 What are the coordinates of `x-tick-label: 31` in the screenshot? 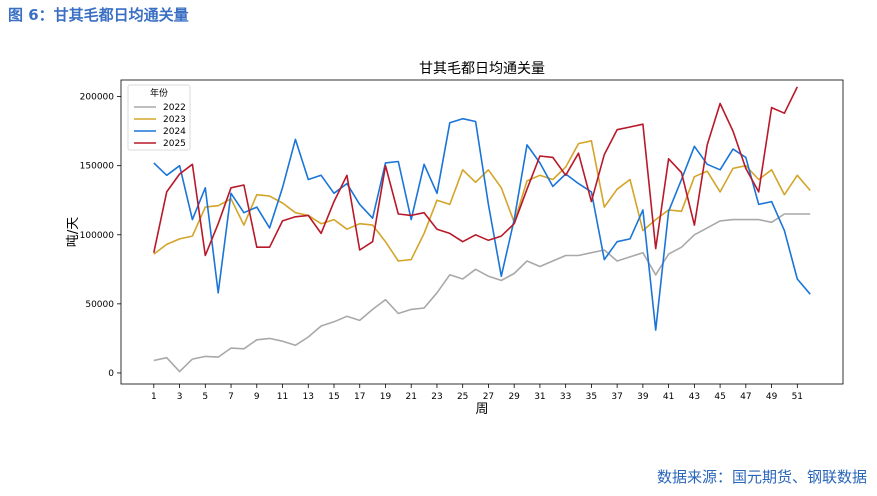 It's located at (539, 397).